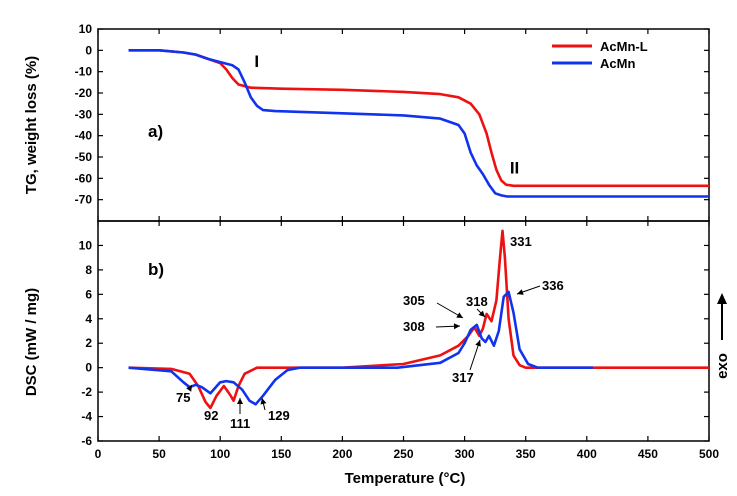  Describe the element at coordinates (587, 454) in the screenshot. I see `x-tick-label: 400` at that location.